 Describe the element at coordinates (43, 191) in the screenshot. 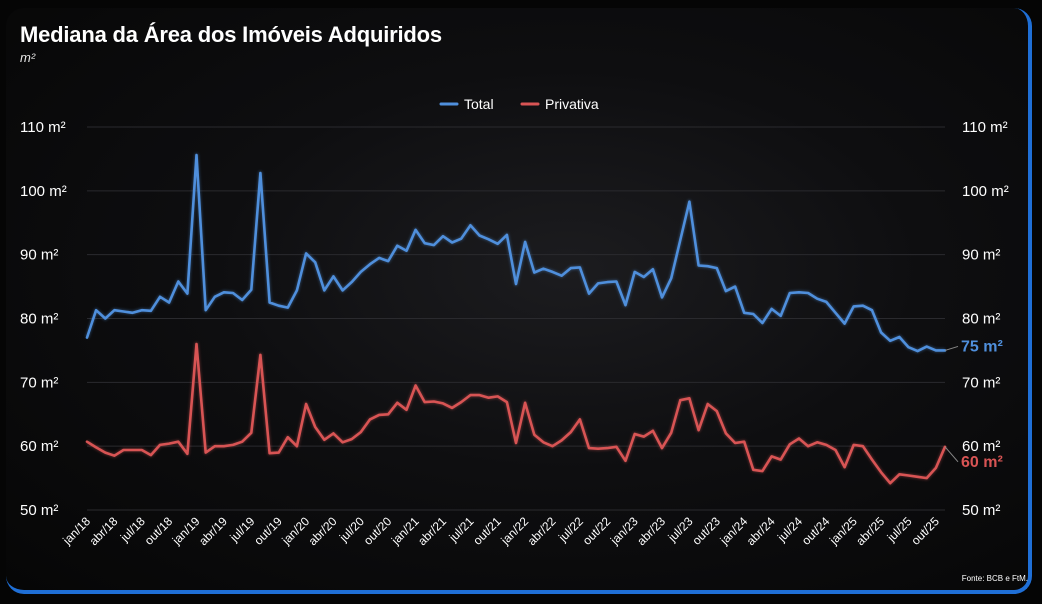

I see `y-tick-label-left: 100 m²` at that location.